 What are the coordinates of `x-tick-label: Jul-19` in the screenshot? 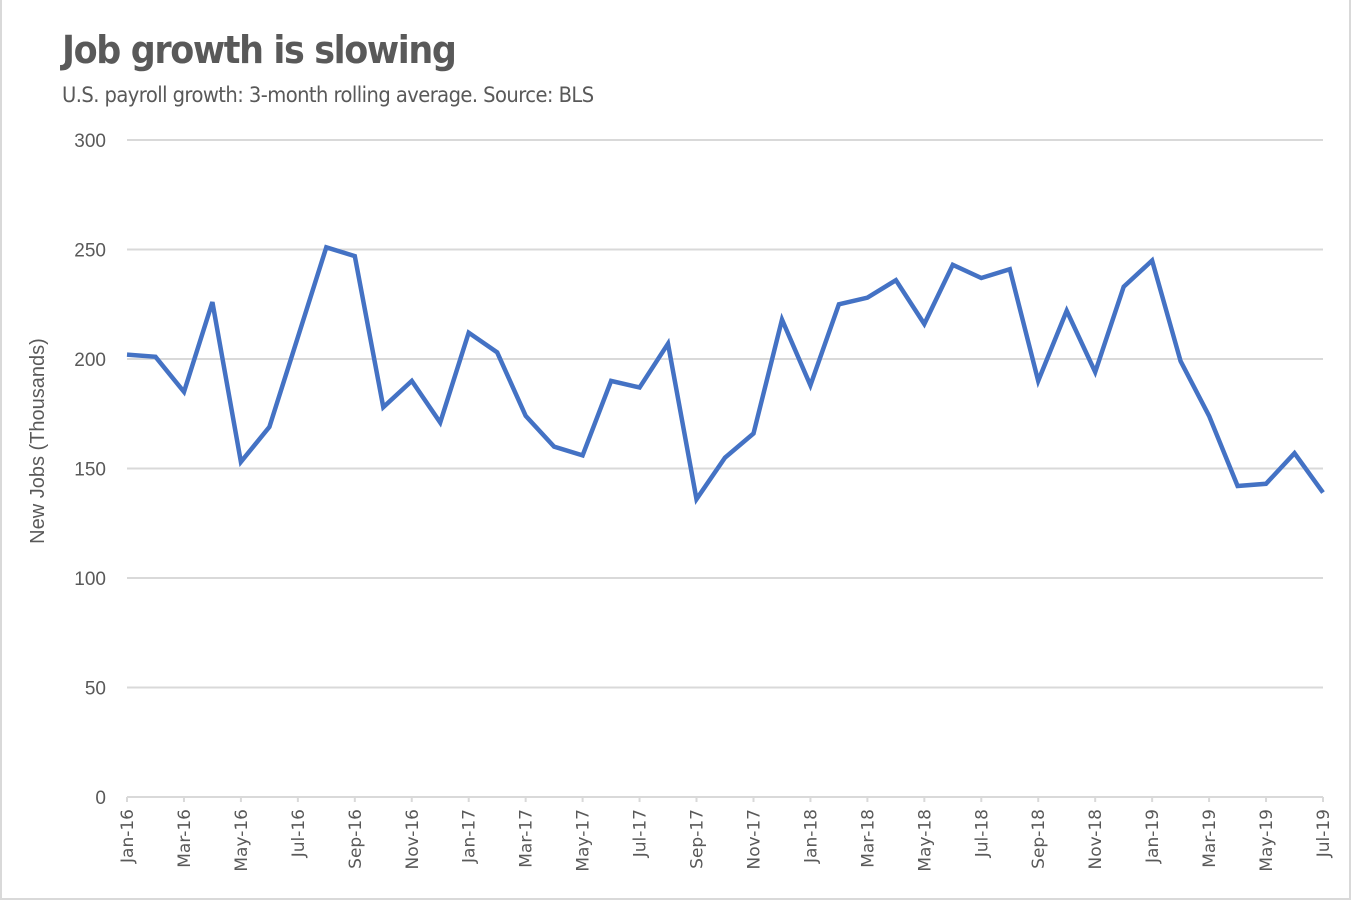 It's located at (1324, 833).